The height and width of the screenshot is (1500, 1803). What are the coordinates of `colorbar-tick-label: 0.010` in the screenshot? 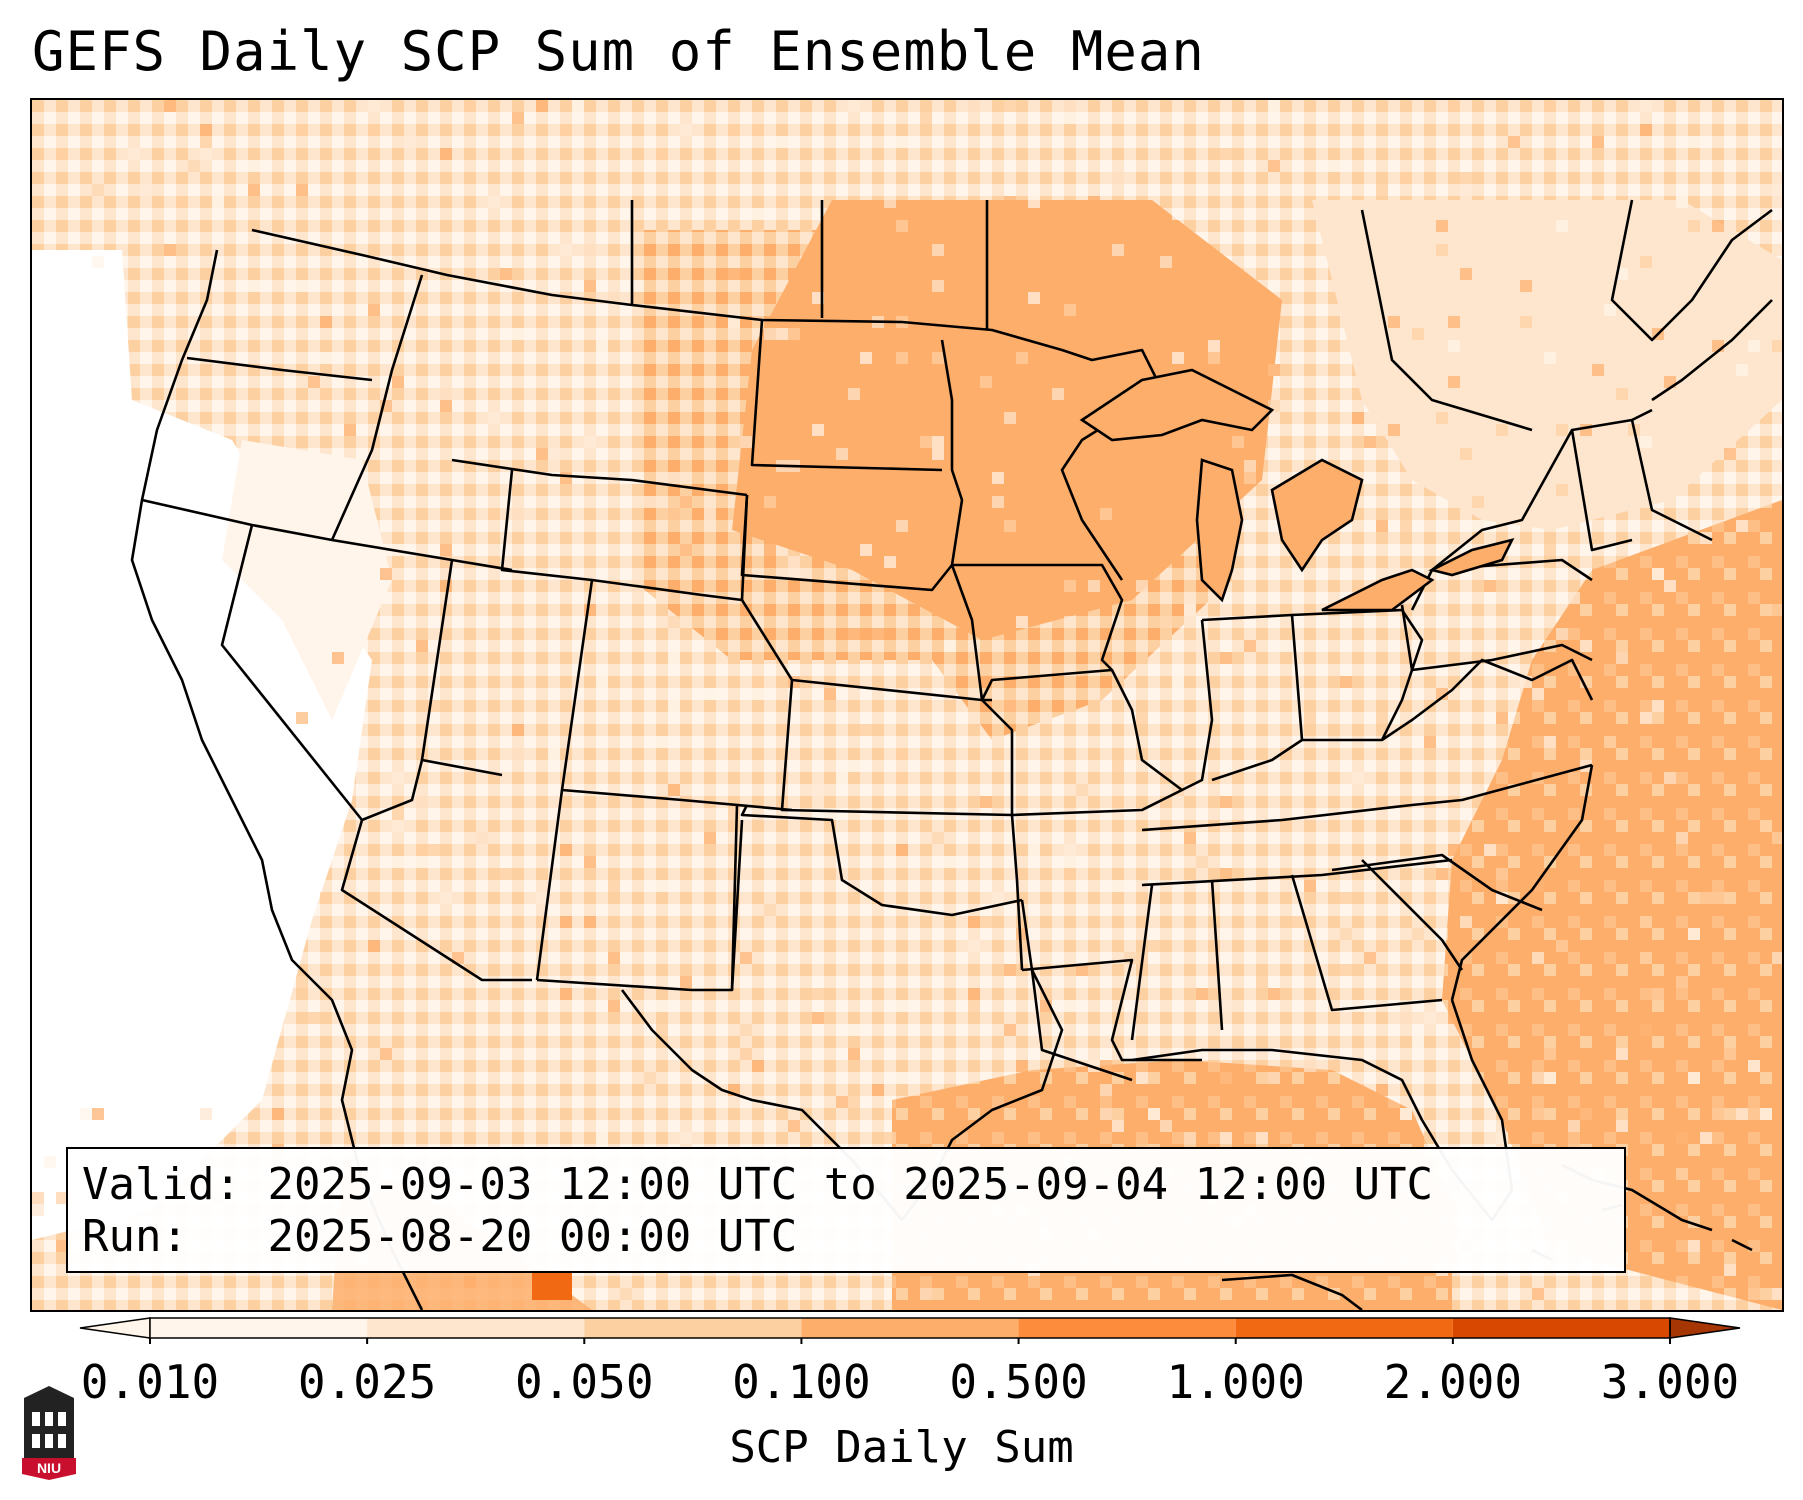 It's located at (150, 1382).